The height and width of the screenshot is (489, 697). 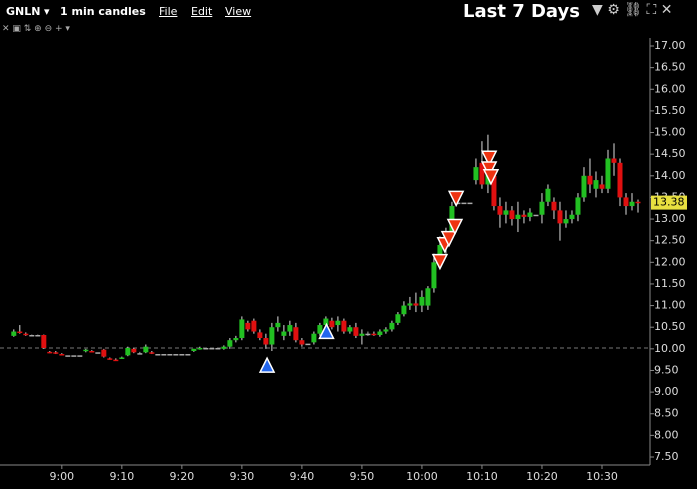 What do you see at coordinates (666, 369) in the screenshot?
I see `y-tick-label: 9.50` at bounding box center [666, 369].